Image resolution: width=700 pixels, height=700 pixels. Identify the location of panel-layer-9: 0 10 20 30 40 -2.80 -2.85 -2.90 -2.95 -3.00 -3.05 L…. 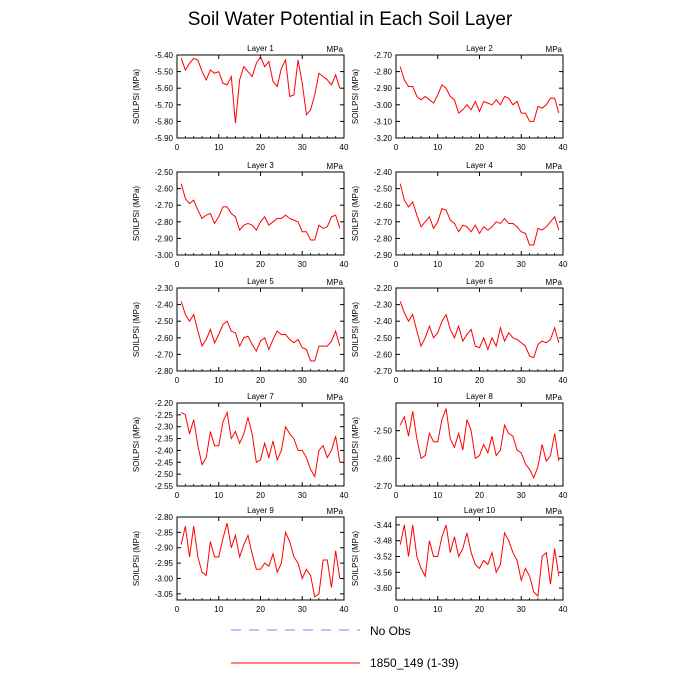
(240, 560).